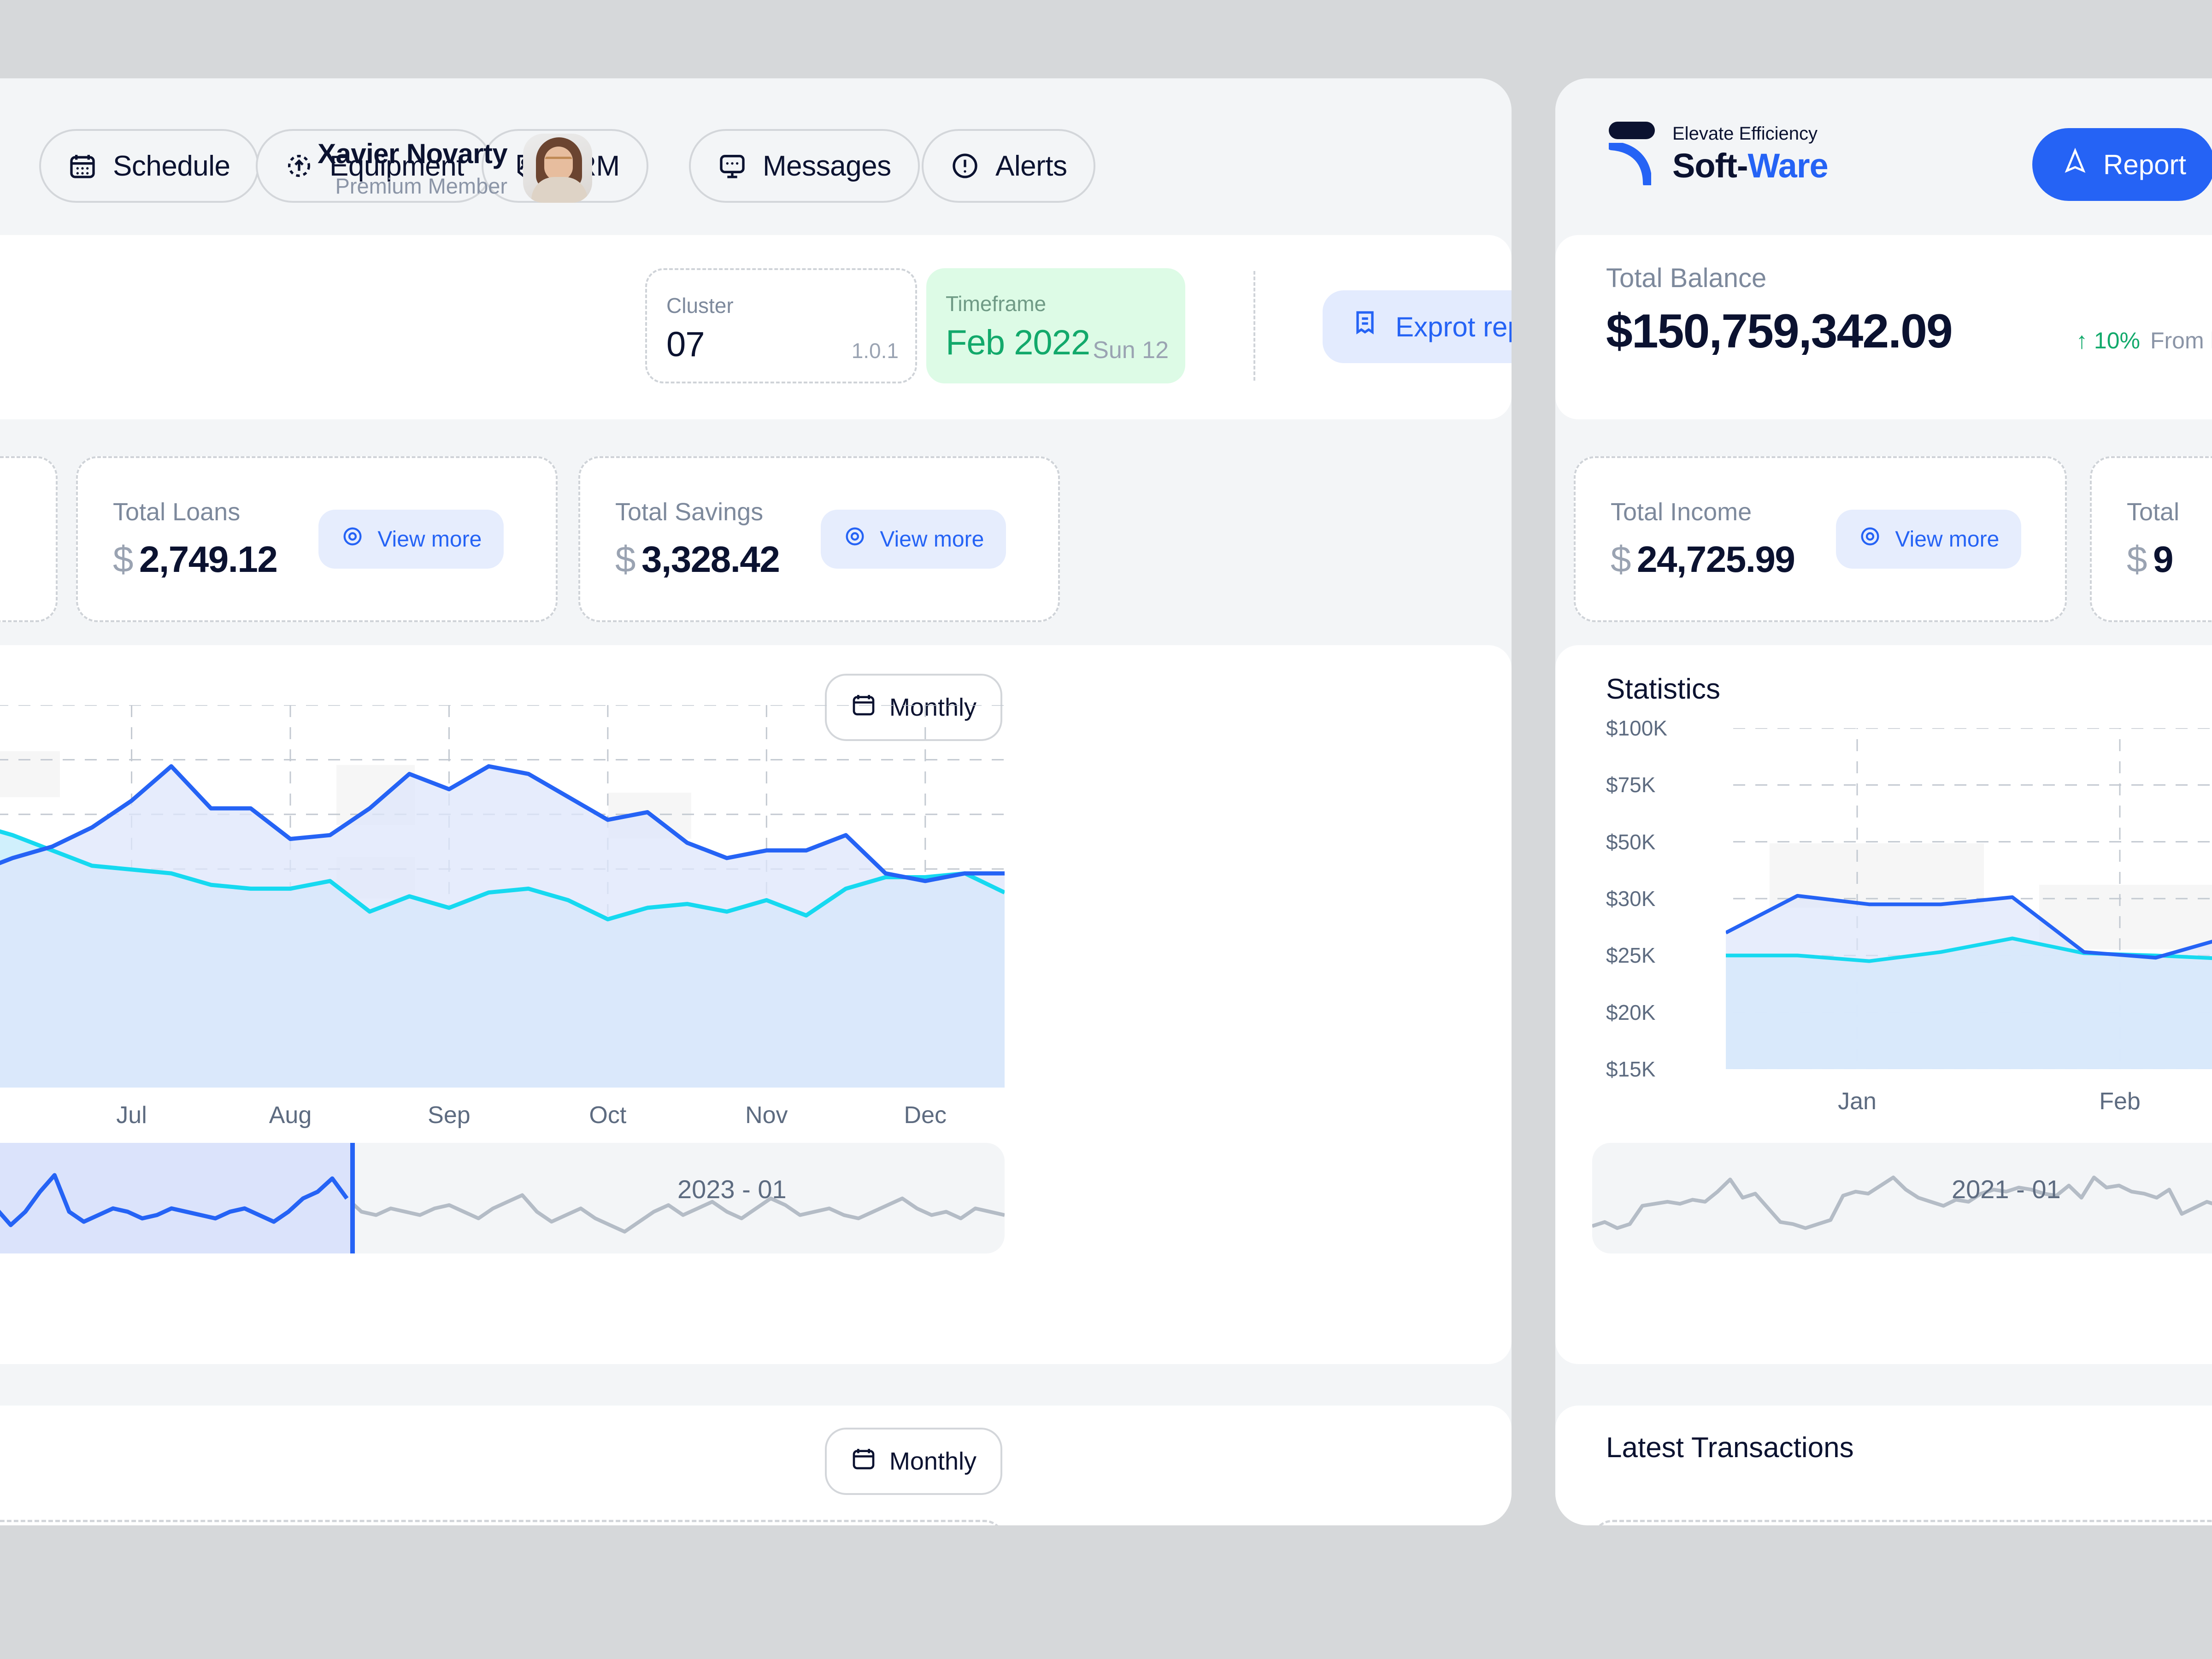 The height and width of the screenshot is (1659, 2212). Describe the element at coordinates (996, 304) in the screenshot. I see `timeframe-caption: Timeframe` at that location.